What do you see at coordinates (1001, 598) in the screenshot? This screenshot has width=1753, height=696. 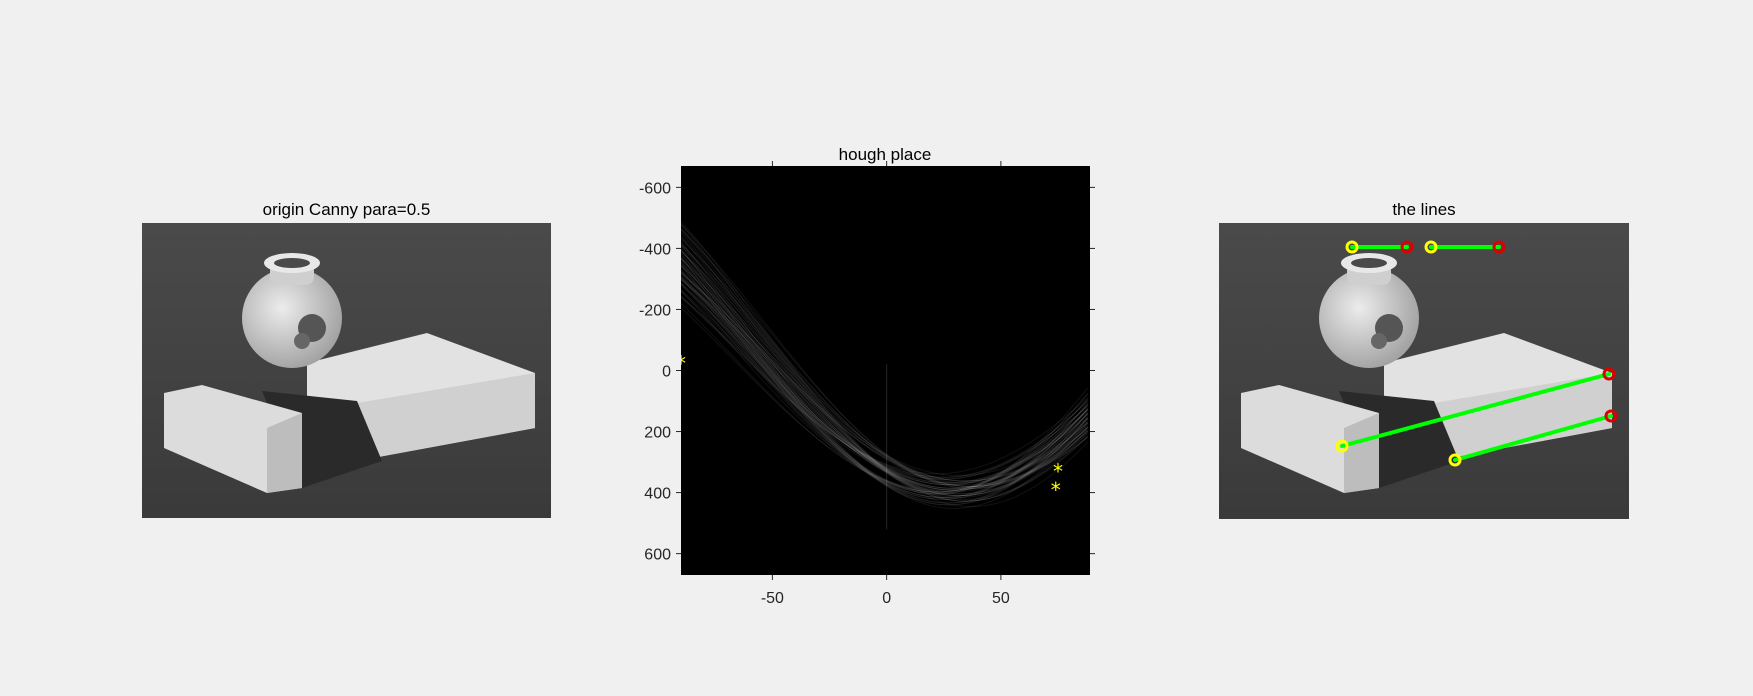 I see `x-tick-label: 50` at bounding box center [1001, 598].